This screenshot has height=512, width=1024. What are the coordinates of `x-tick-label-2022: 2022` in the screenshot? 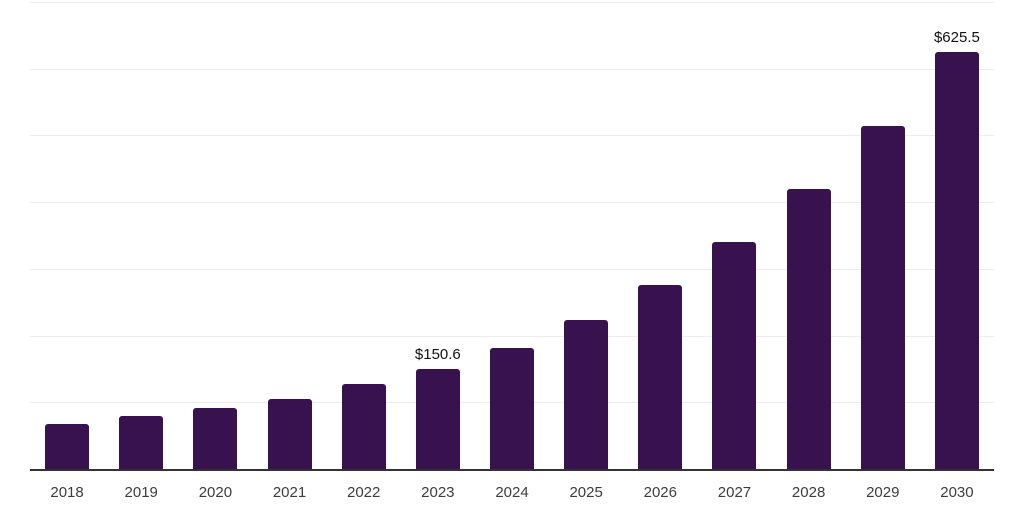 It's located at (364, 492).